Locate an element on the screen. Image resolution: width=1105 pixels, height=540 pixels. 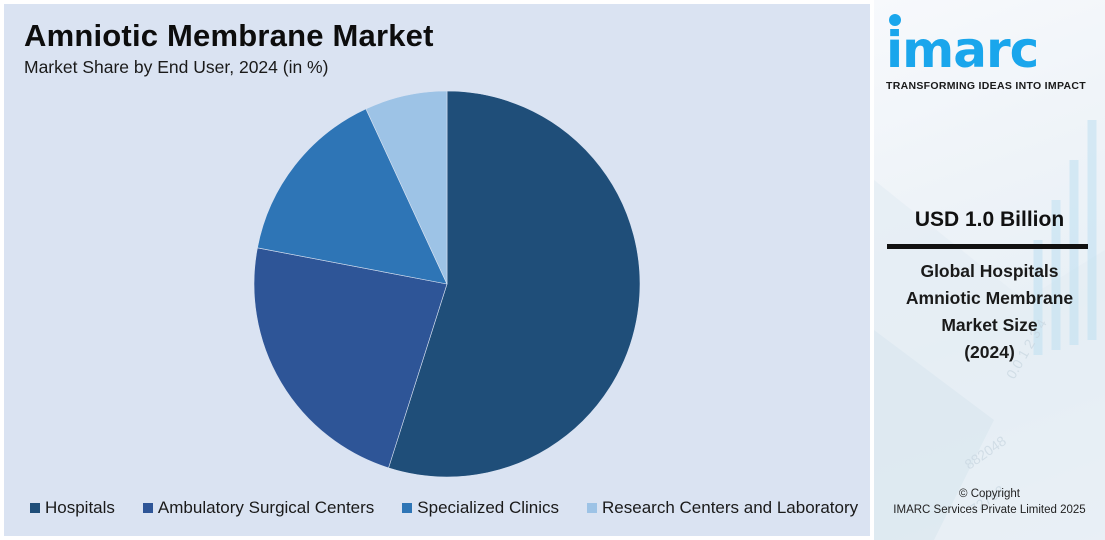
legend-item-ambulatory-surgical-centers: Ambulatory Surgical Centers is located at coordinates (258, 508).